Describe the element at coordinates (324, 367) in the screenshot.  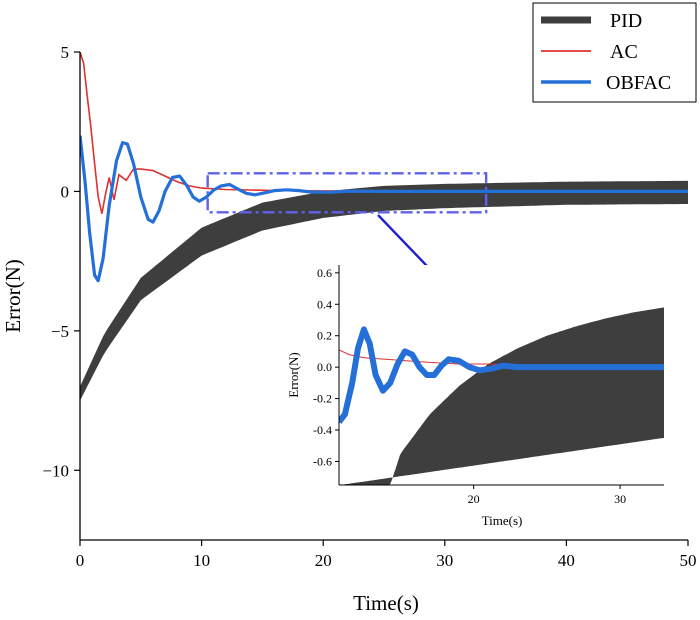
I see `inset-y-tick-label: 0.0` at that location.